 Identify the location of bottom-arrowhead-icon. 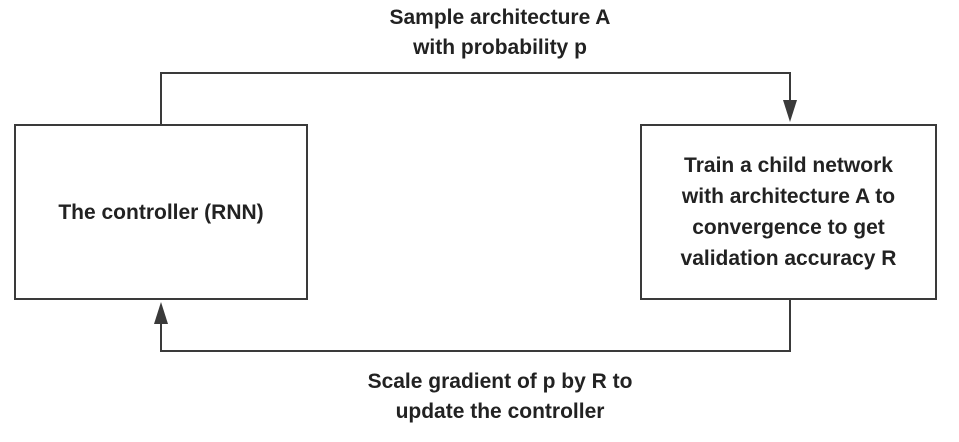
(161, 313).